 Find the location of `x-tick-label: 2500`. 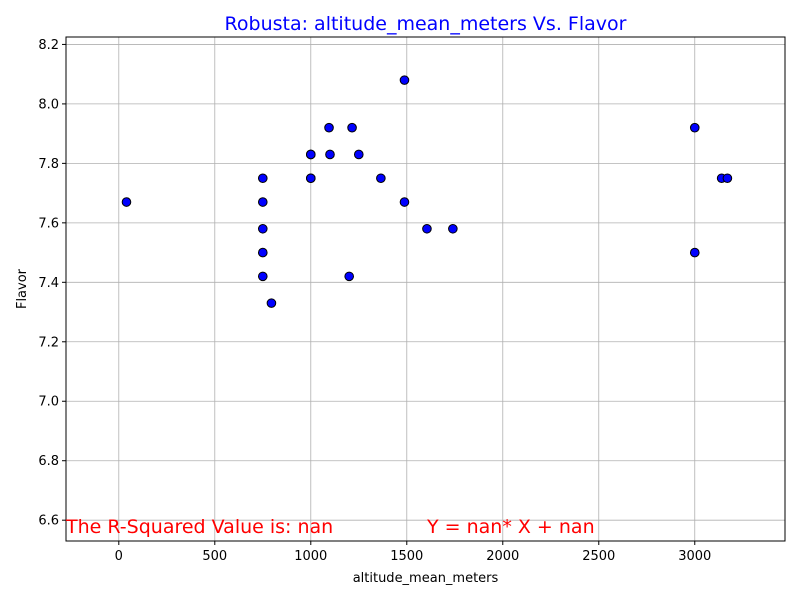

x-tick-label: 2500 is located at coordinates (598, 556).